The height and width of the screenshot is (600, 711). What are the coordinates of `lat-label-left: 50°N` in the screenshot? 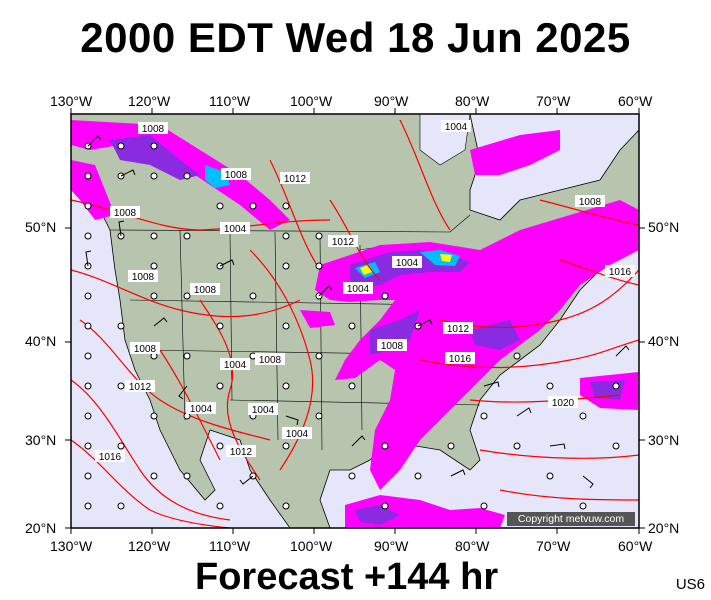 It's located at (41, 227).